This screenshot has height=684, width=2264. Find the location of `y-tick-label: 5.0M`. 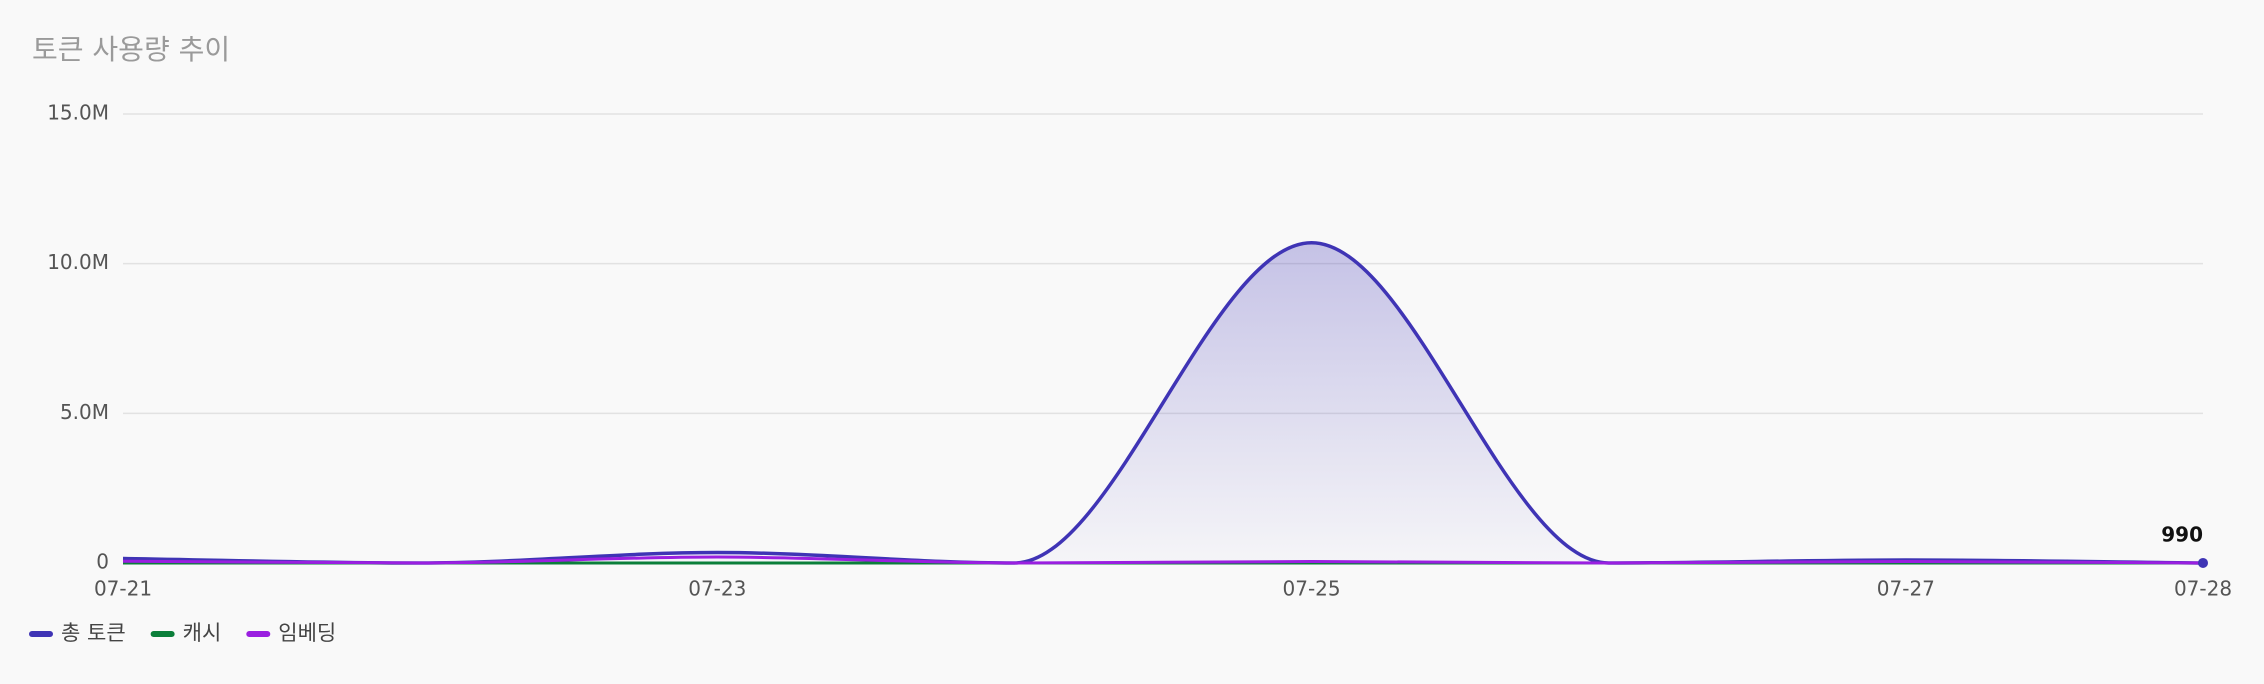

y-tick-label: 5.0M is located at coordinates (84, 412).